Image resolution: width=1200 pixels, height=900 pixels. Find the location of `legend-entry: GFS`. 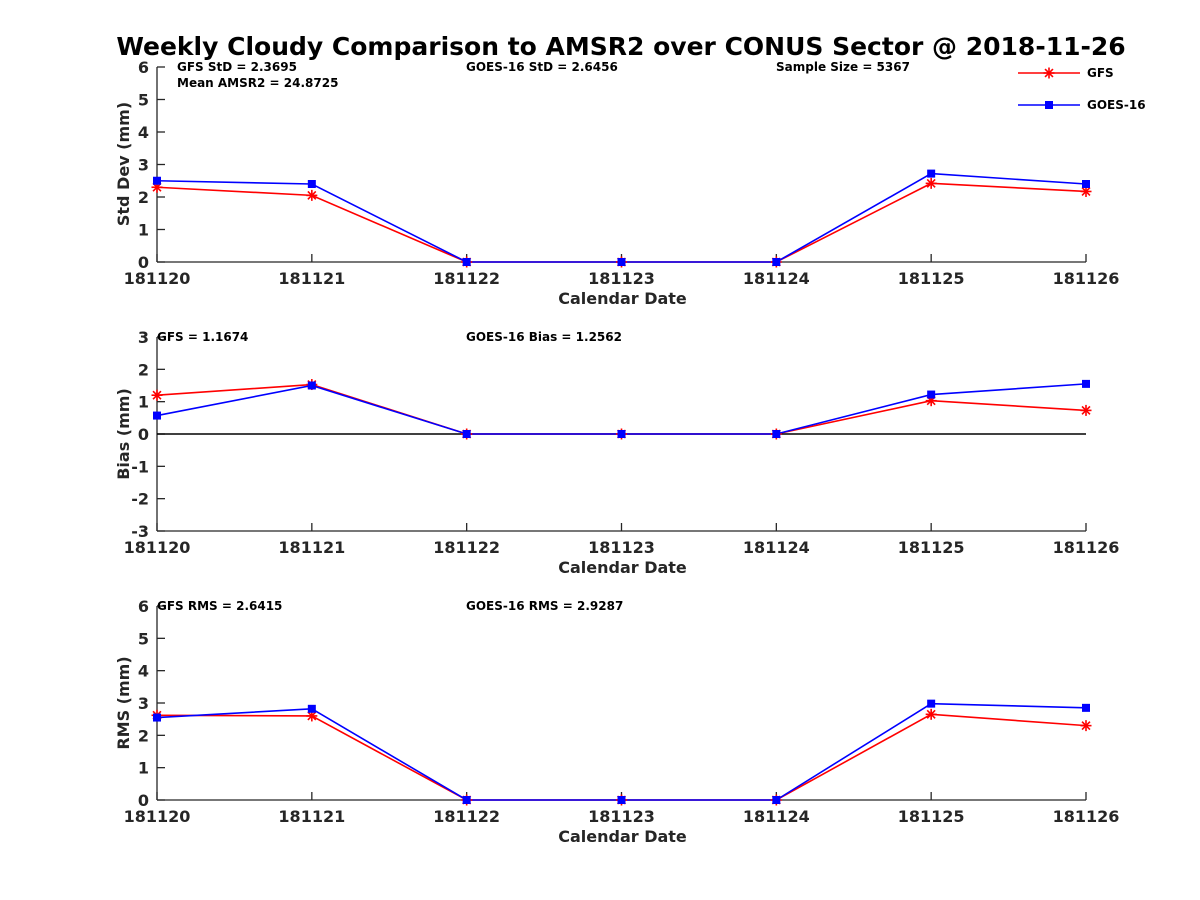

legend-entry: GFS is located at coordinates (1066, 73).